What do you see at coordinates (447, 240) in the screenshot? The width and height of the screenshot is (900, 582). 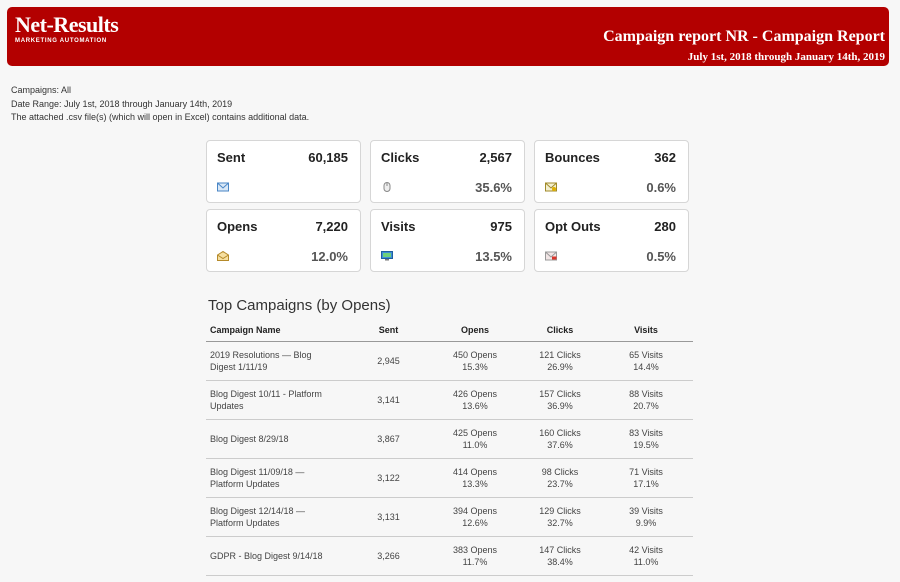 I see `card-visits: Visits 975 13.5%` at bounding box center [447, 240].